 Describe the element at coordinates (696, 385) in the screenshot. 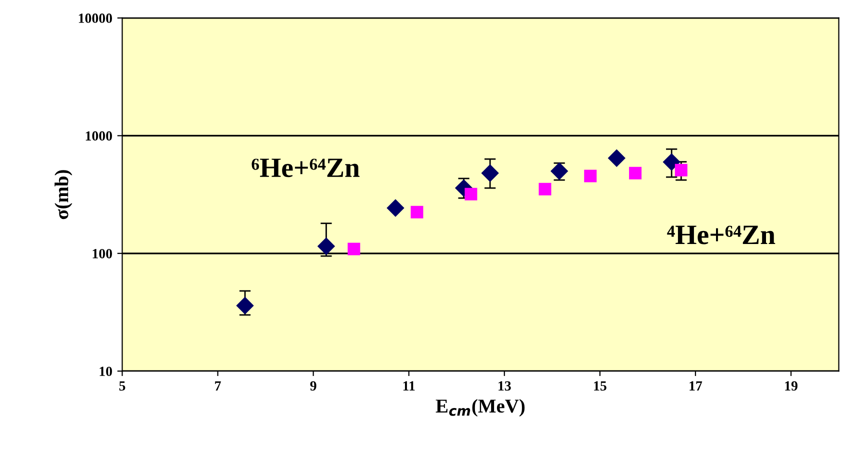

I see `x-tick-label: 17` at that location.